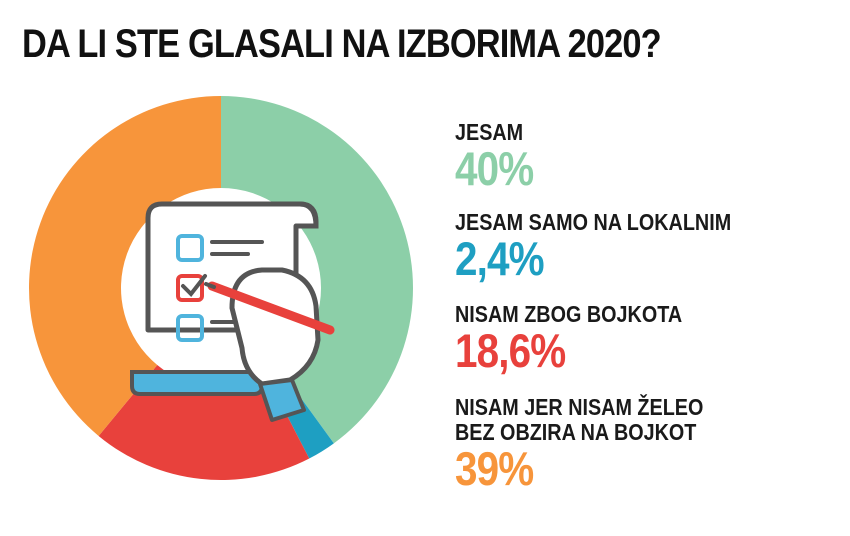 The width and height of the screenshot is (850, 536). What do you see at coordinates (494, 168) in the screenshot?
I see `legend-value: 40%` at bounding box center [494, 168].